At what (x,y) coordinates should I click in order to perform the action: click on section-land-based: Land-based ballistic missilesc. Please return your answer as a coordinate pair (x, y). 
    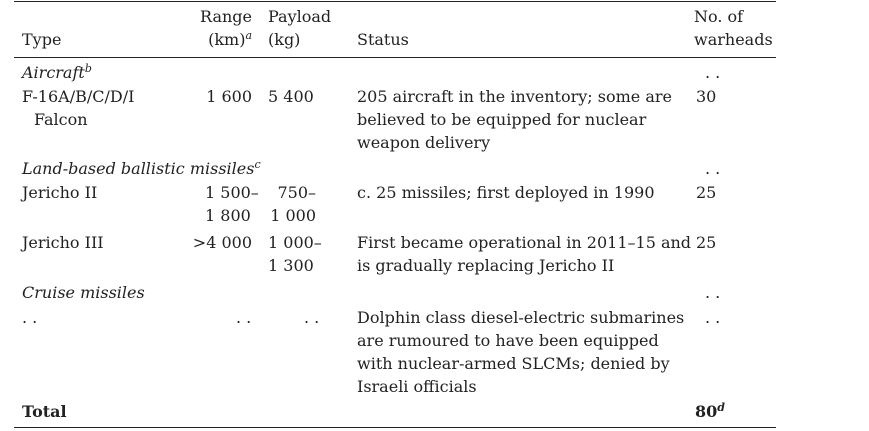
    Looking at the image, I should click on (141, 168).